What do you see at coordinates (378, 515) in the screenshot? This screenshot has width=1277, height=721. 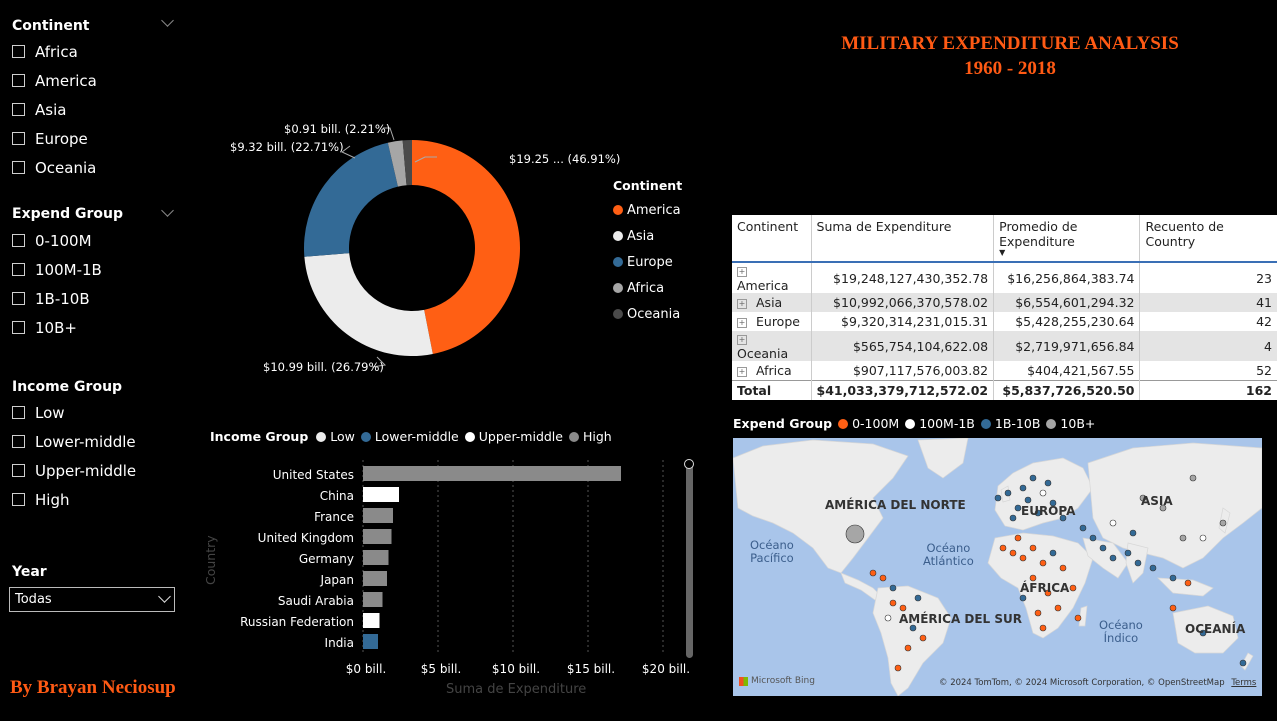 I see `bar-france` at bounding box center [378, 515].